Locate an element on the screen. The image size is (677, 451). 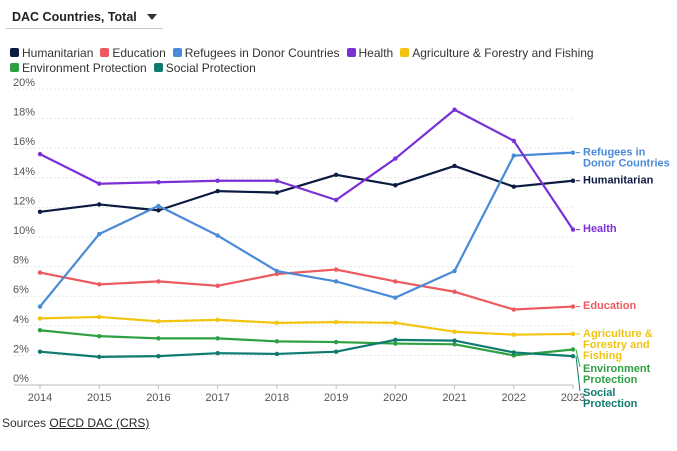
x-tick-label: 2021 is located at coordinates (454, 398).